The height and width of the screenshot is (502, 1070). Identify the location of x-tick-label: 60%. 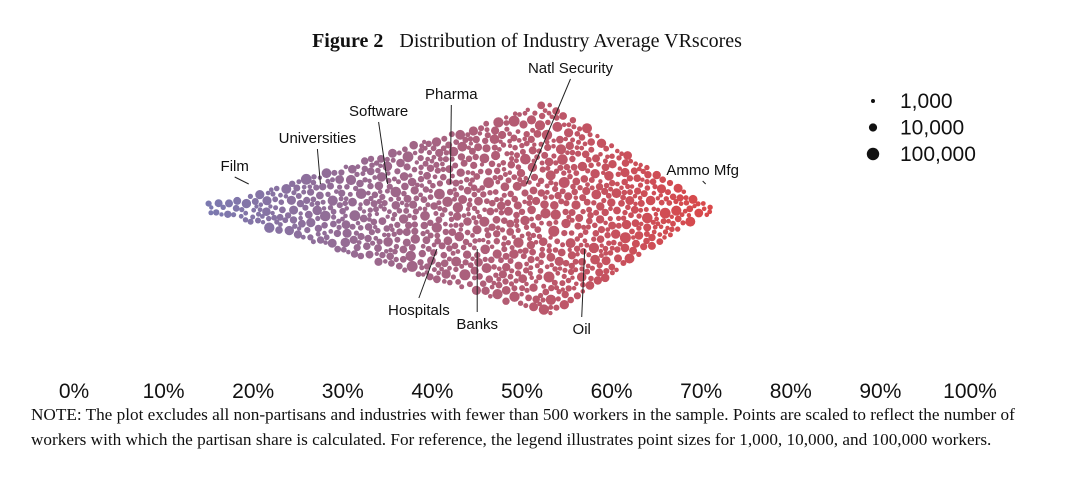
(612, 390).